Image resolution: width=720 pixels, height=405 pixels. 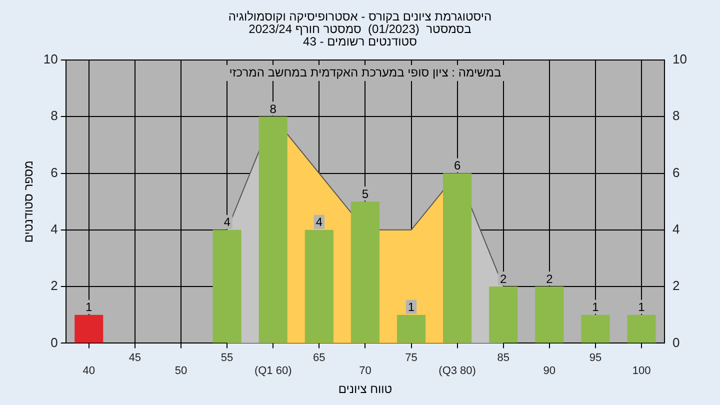 What do you see at coordinates (135, 358) in the screenshot?
I see `x-tick-label: 45` at bounding box center [135, 358].